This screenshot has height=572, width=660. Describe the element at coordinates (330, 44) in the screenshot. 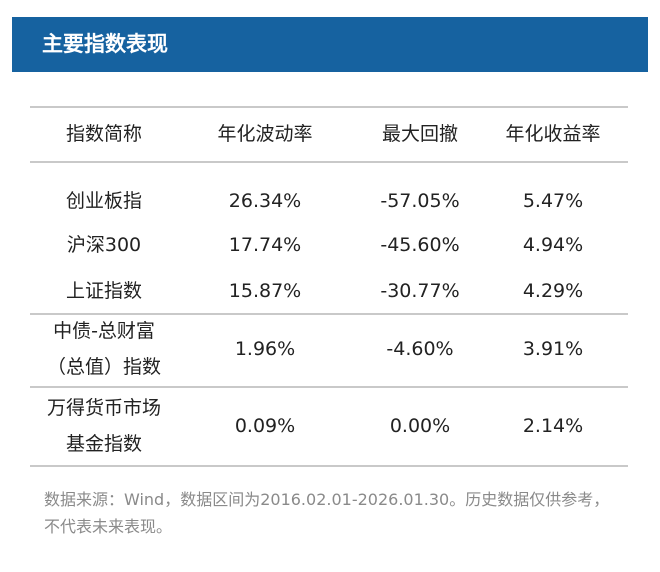

I see `header-banner: 主要指数表现` at that location.